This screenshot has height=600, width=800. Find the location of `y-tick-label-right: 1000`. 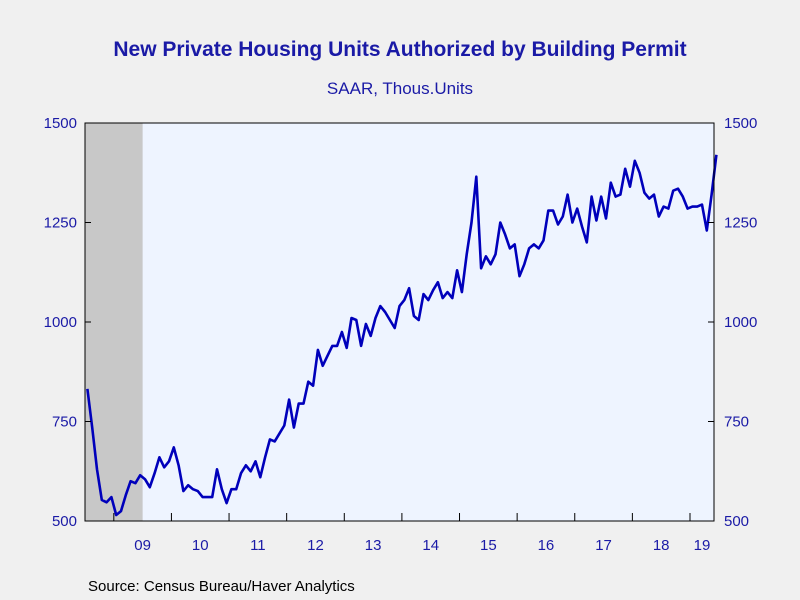

y-tick-label-right: 1000 is located at coordinates (740, 322).